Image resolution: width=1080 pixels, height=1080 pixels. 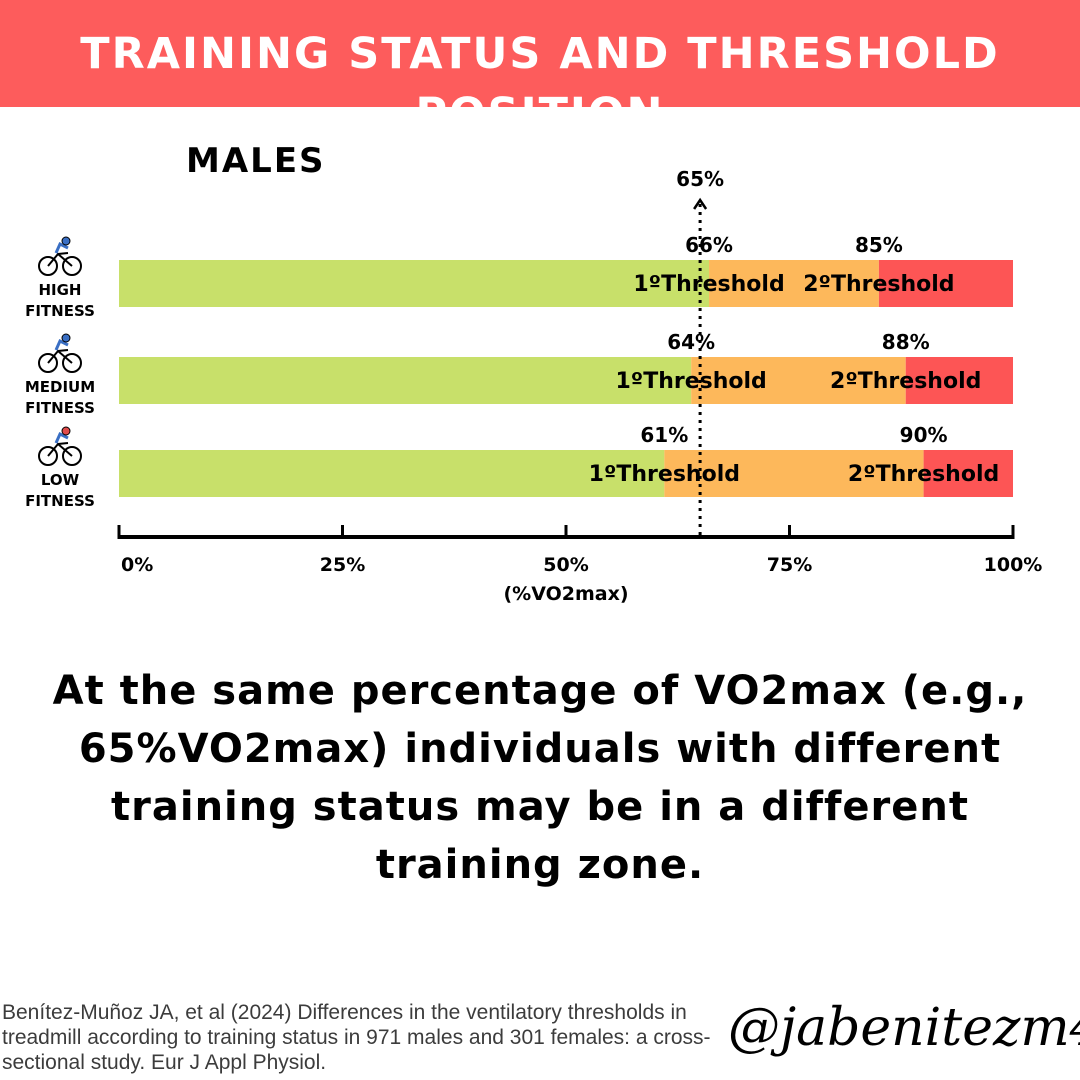 I want to click on bar-row: 66% 85% 1ºThreshold 2ºThreshold HIGH FITNESS, so click(x=519, y=276).